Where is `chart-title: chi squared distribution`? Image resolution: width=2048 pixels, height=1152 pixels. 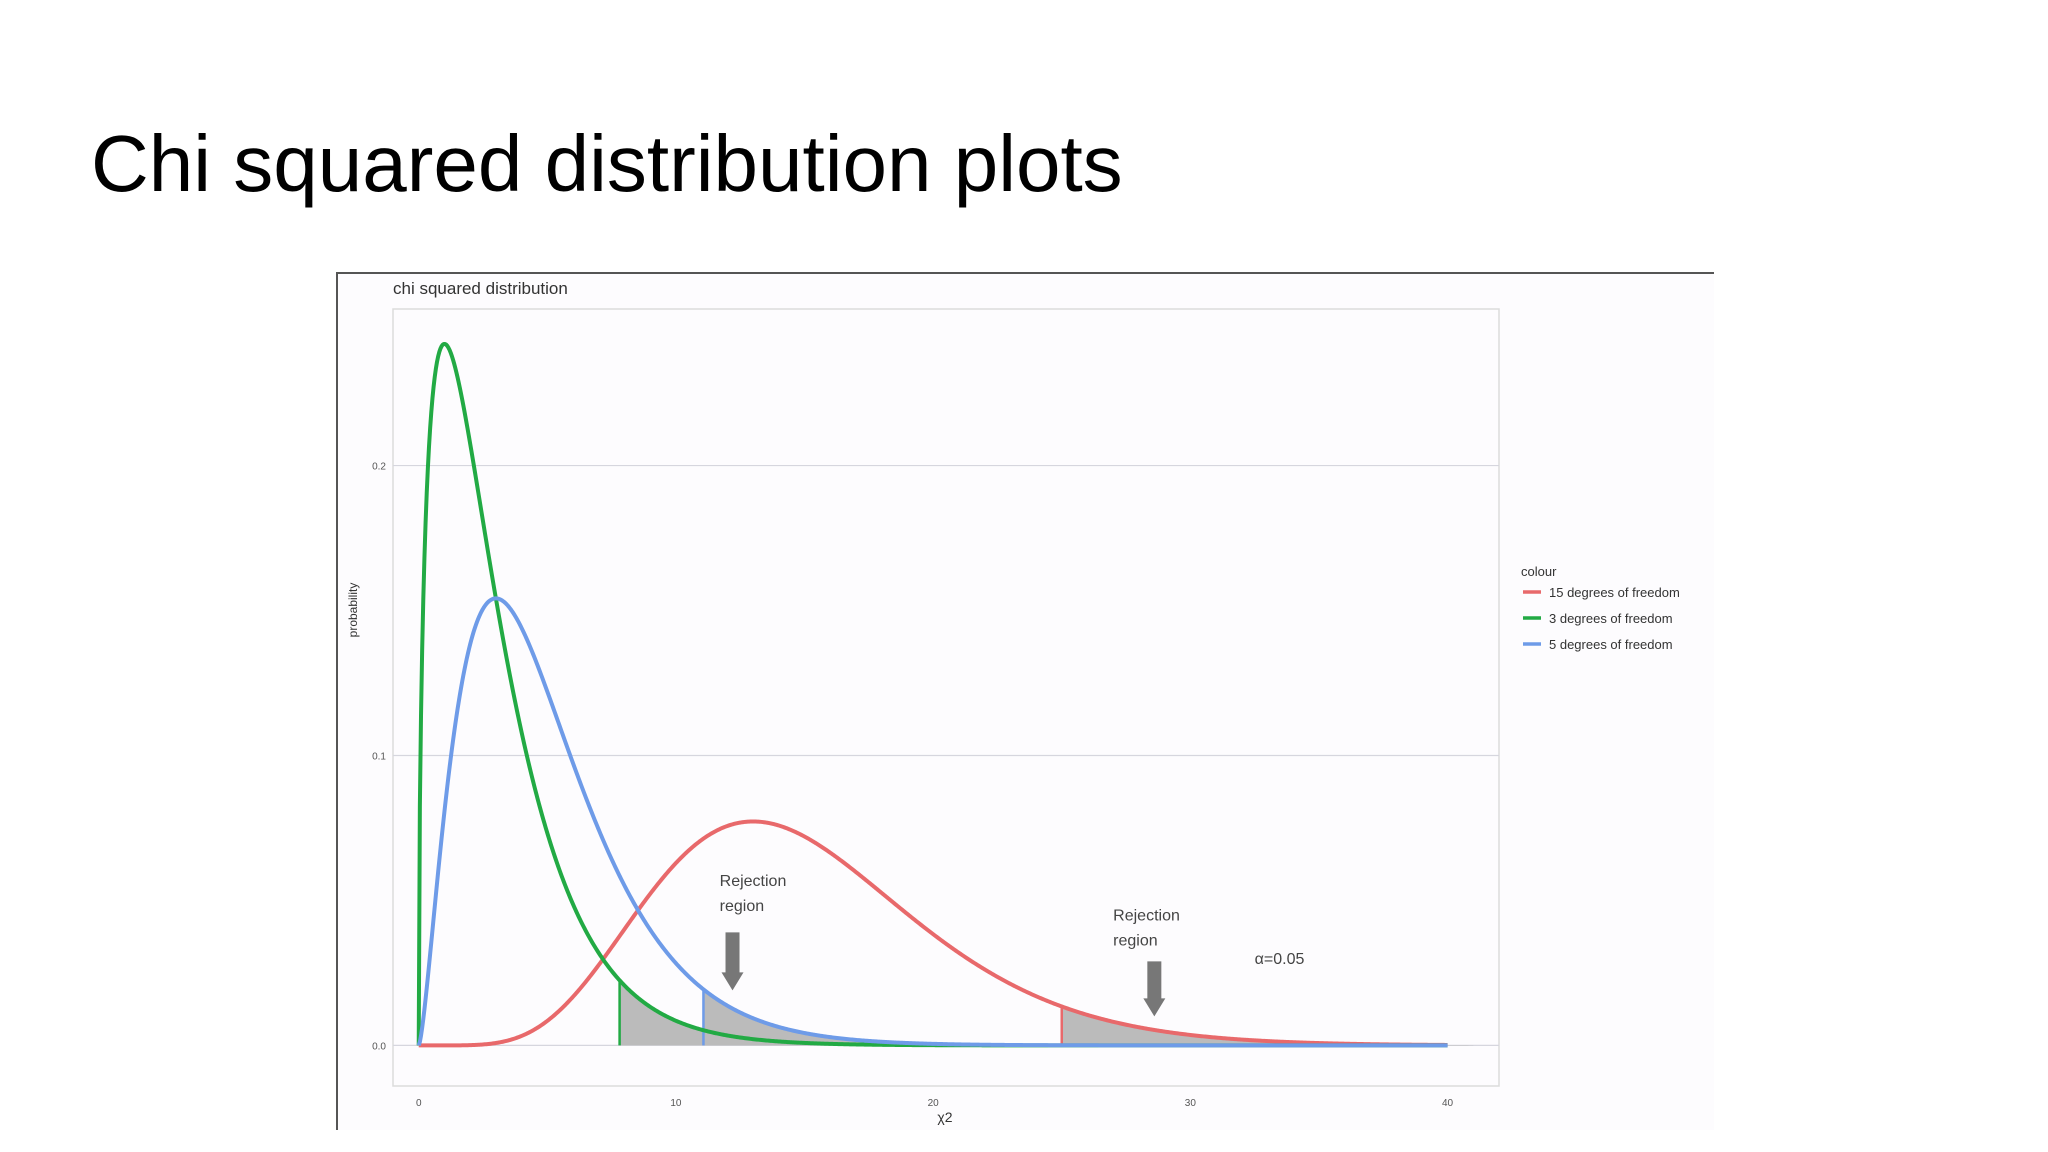 chart-title: chi squared distribution is located at coordinates (480, 288).